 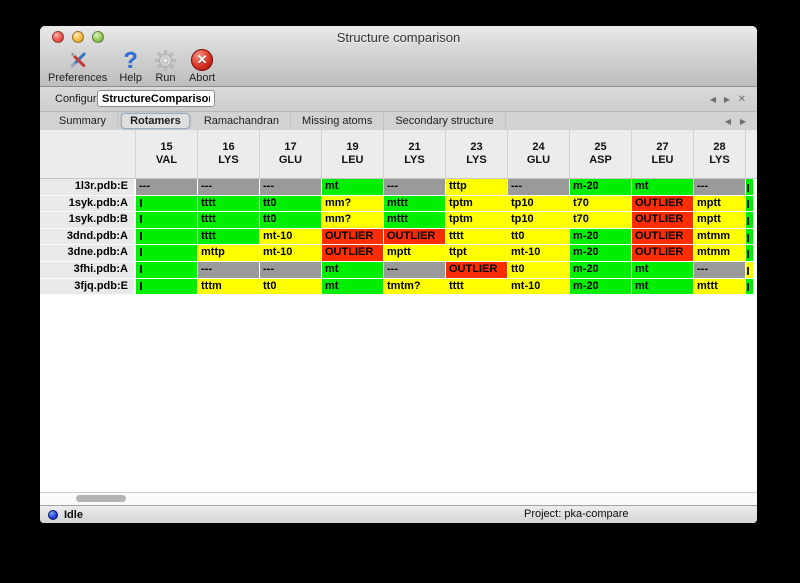 I want to click on rotamer-cell: tttp, so click(x=477, y=187).